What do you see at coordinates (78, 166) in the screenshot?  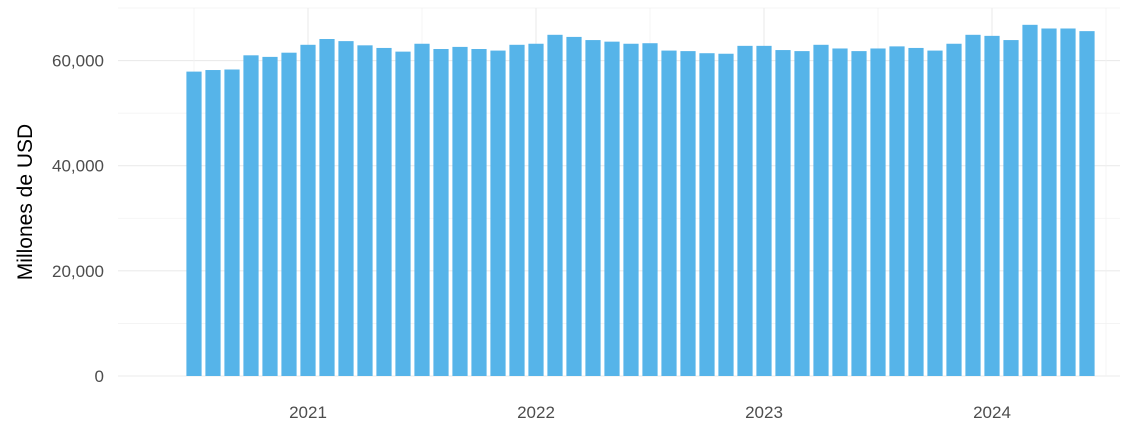 I see `y-tick-label: 40,000` at bounding box center [78, 166].